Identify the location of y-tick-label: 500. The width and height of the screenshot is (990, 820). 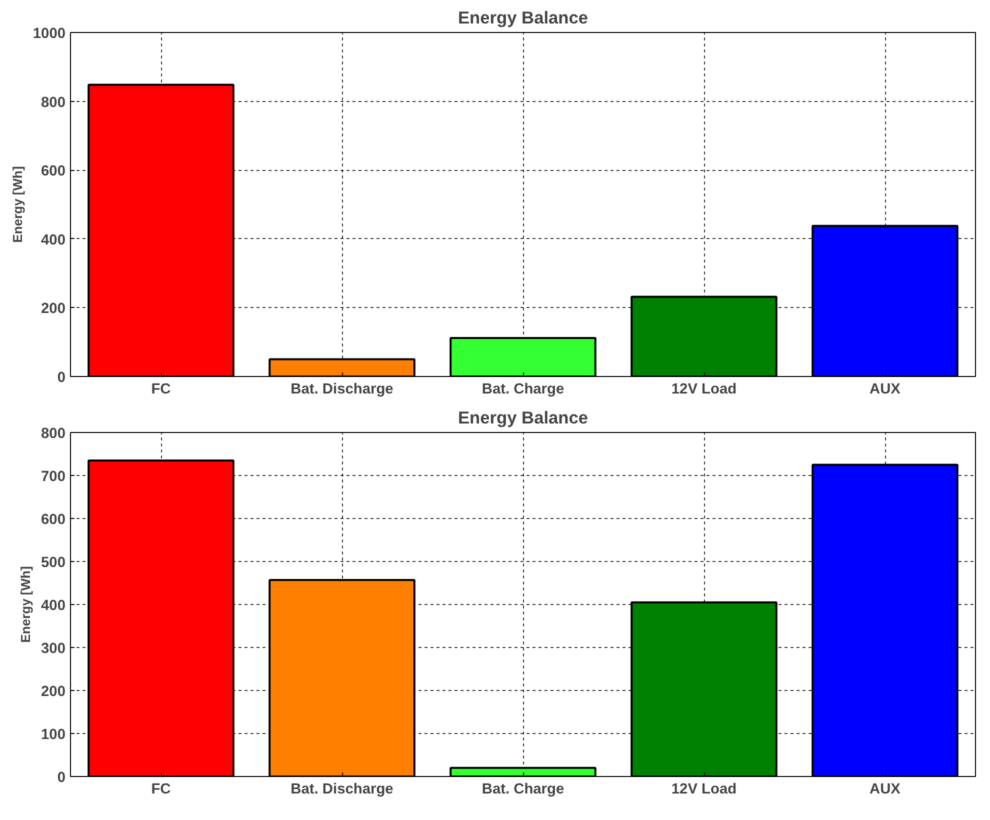
(53, 563).